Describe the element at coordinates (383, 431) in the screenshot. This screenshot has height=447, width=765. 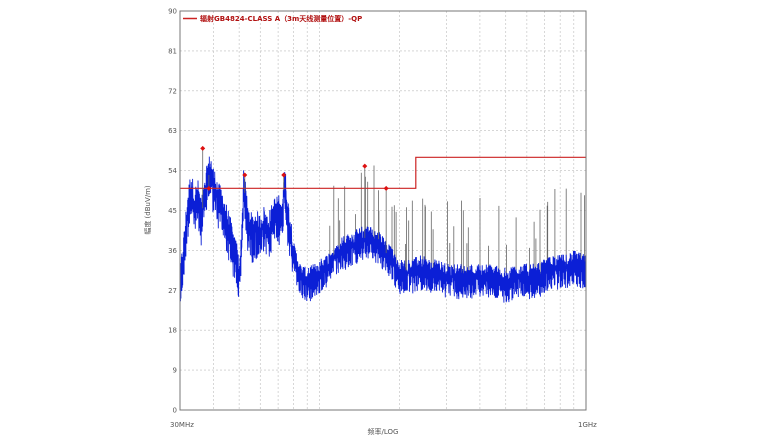
I see `x-axis-label: 频率/LOG` at that location.